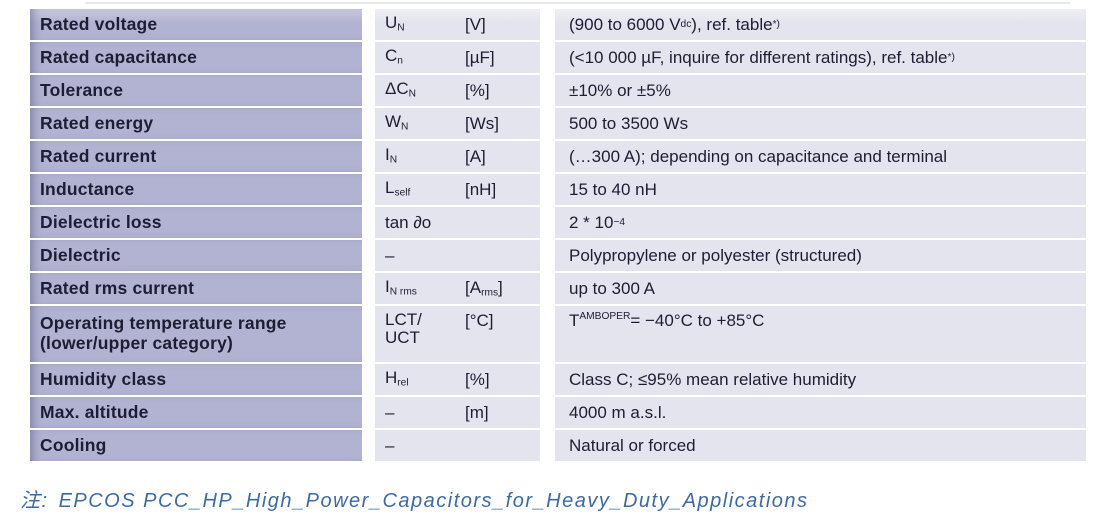 This screenshot has width=1100, height=525. I want to click on symbol-unit-cell: WN [Ws], so click(457, 123).